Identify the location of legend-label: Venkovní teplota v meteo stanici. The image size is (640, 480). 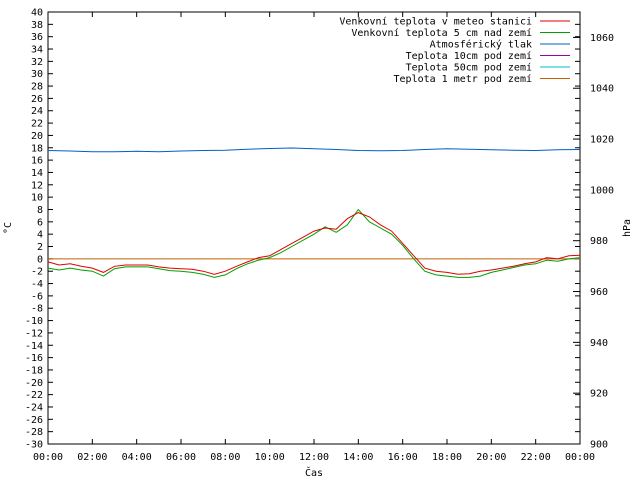
(435, 22).